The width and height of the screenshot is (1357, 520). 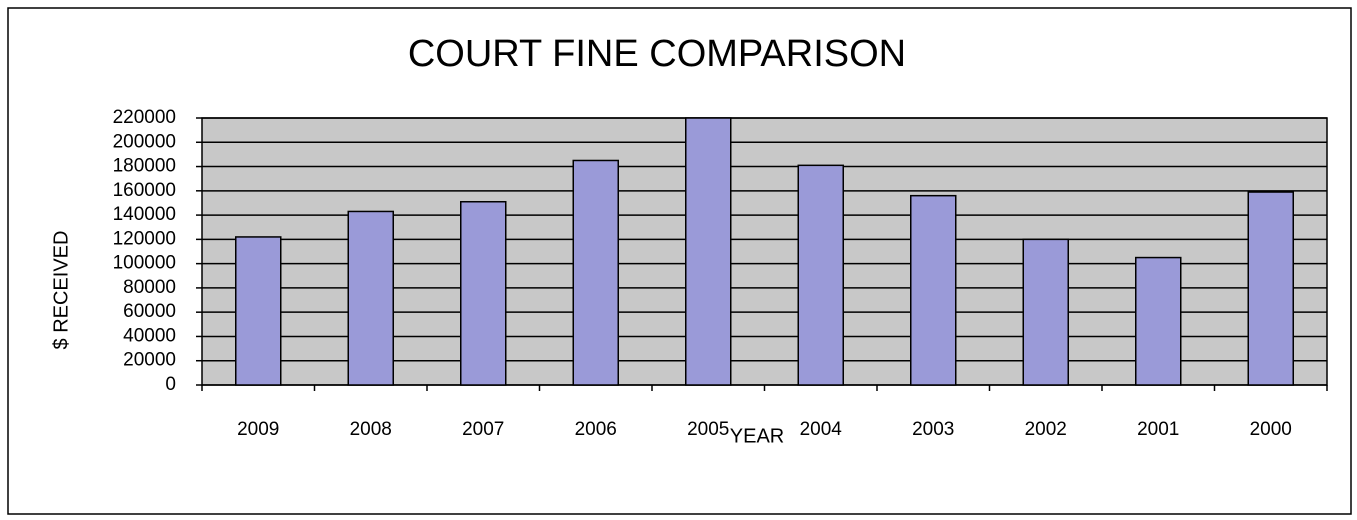 I want to click on x-tick-label: 2006, so click(x=596, y=429).